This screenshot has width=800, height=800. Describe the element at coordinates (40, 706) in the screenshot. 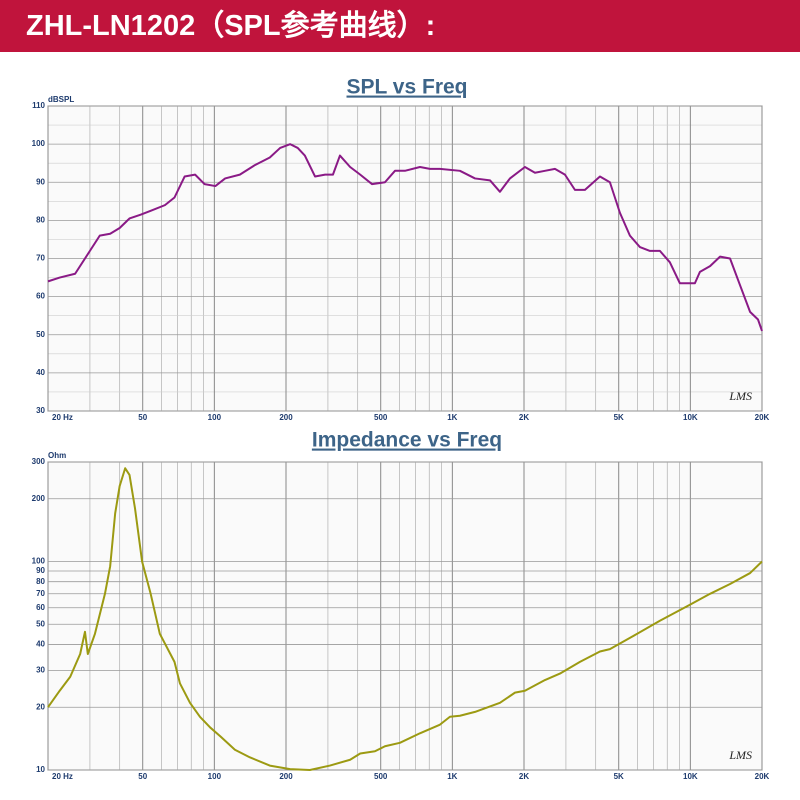

I see `y-tick-label: 20` at that location.